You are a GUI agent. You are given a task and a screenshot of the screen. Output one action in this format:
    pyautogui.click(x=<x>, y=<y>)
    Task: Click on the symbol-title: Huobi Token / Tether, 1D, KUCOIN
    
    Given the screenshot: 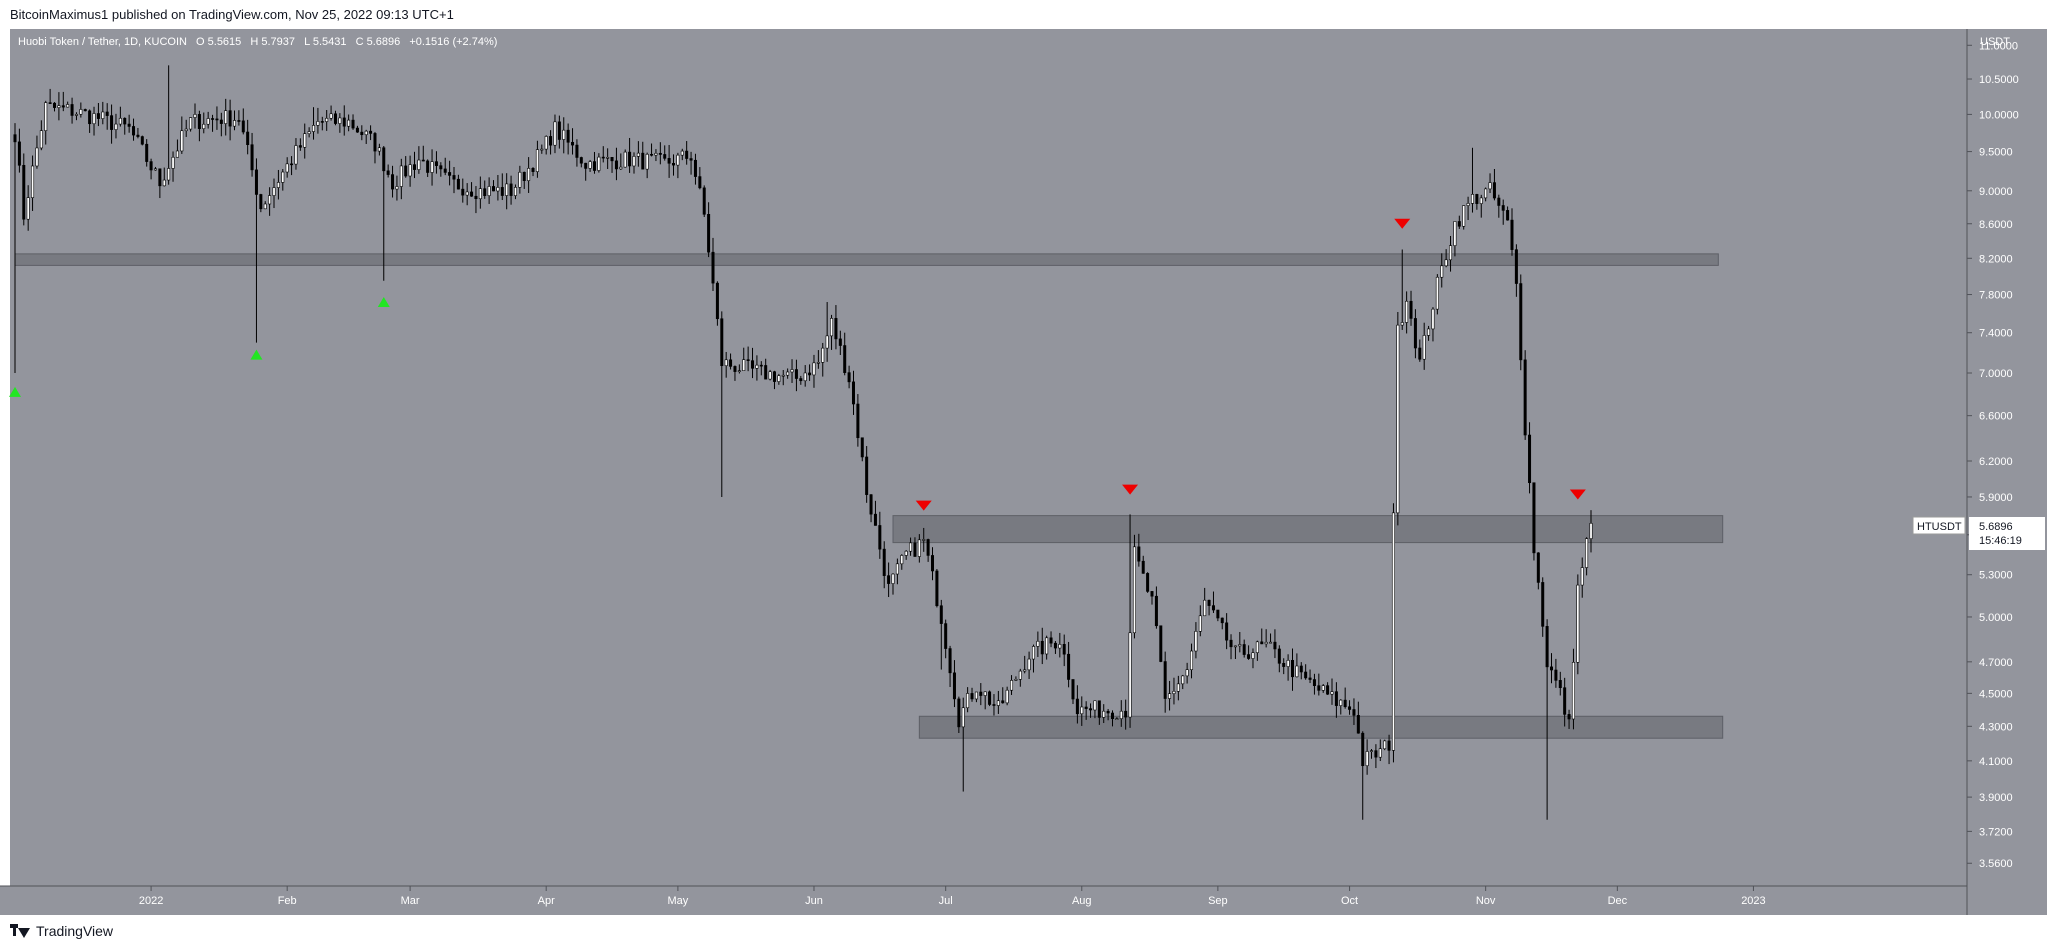 What is the action you would take?
    pyautogui.click(x=102, y=42)
    